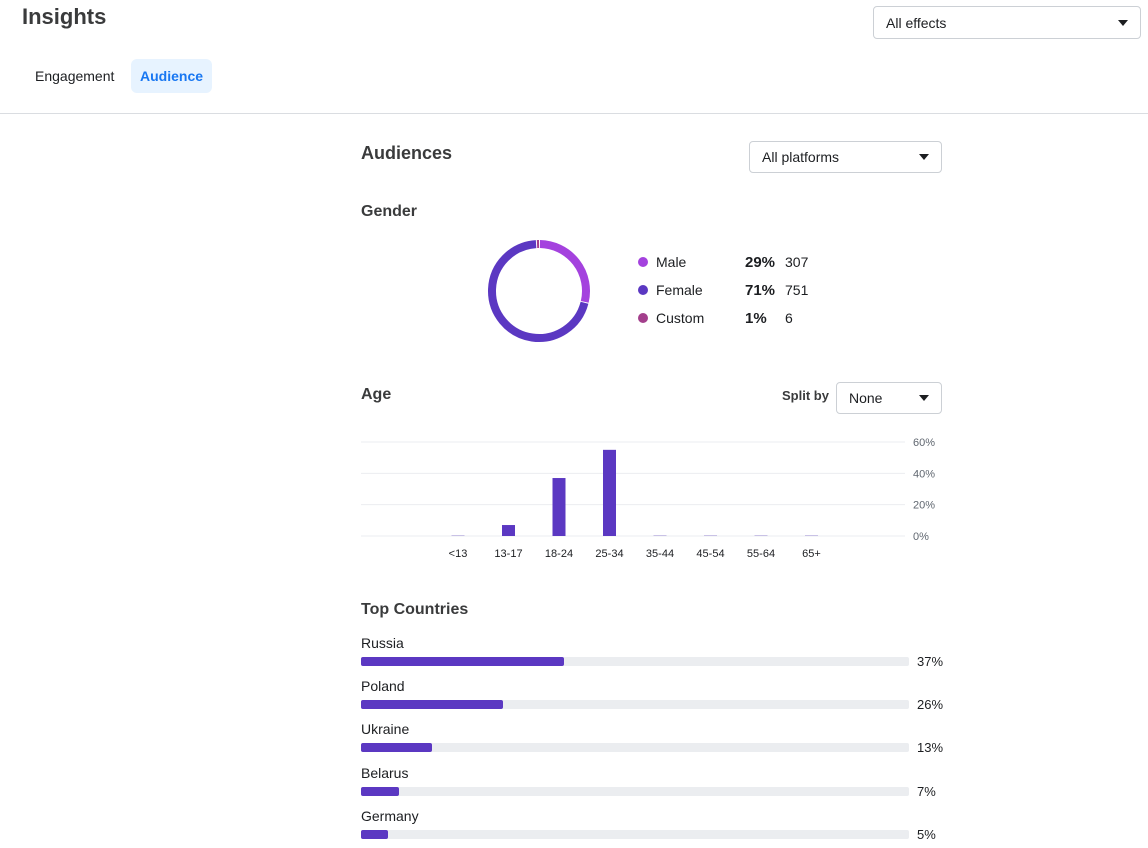 Image resolution: width=1148 pixels, height=848 pixels. I want to click on tab-engagement: Engagement, so click(74, 76).